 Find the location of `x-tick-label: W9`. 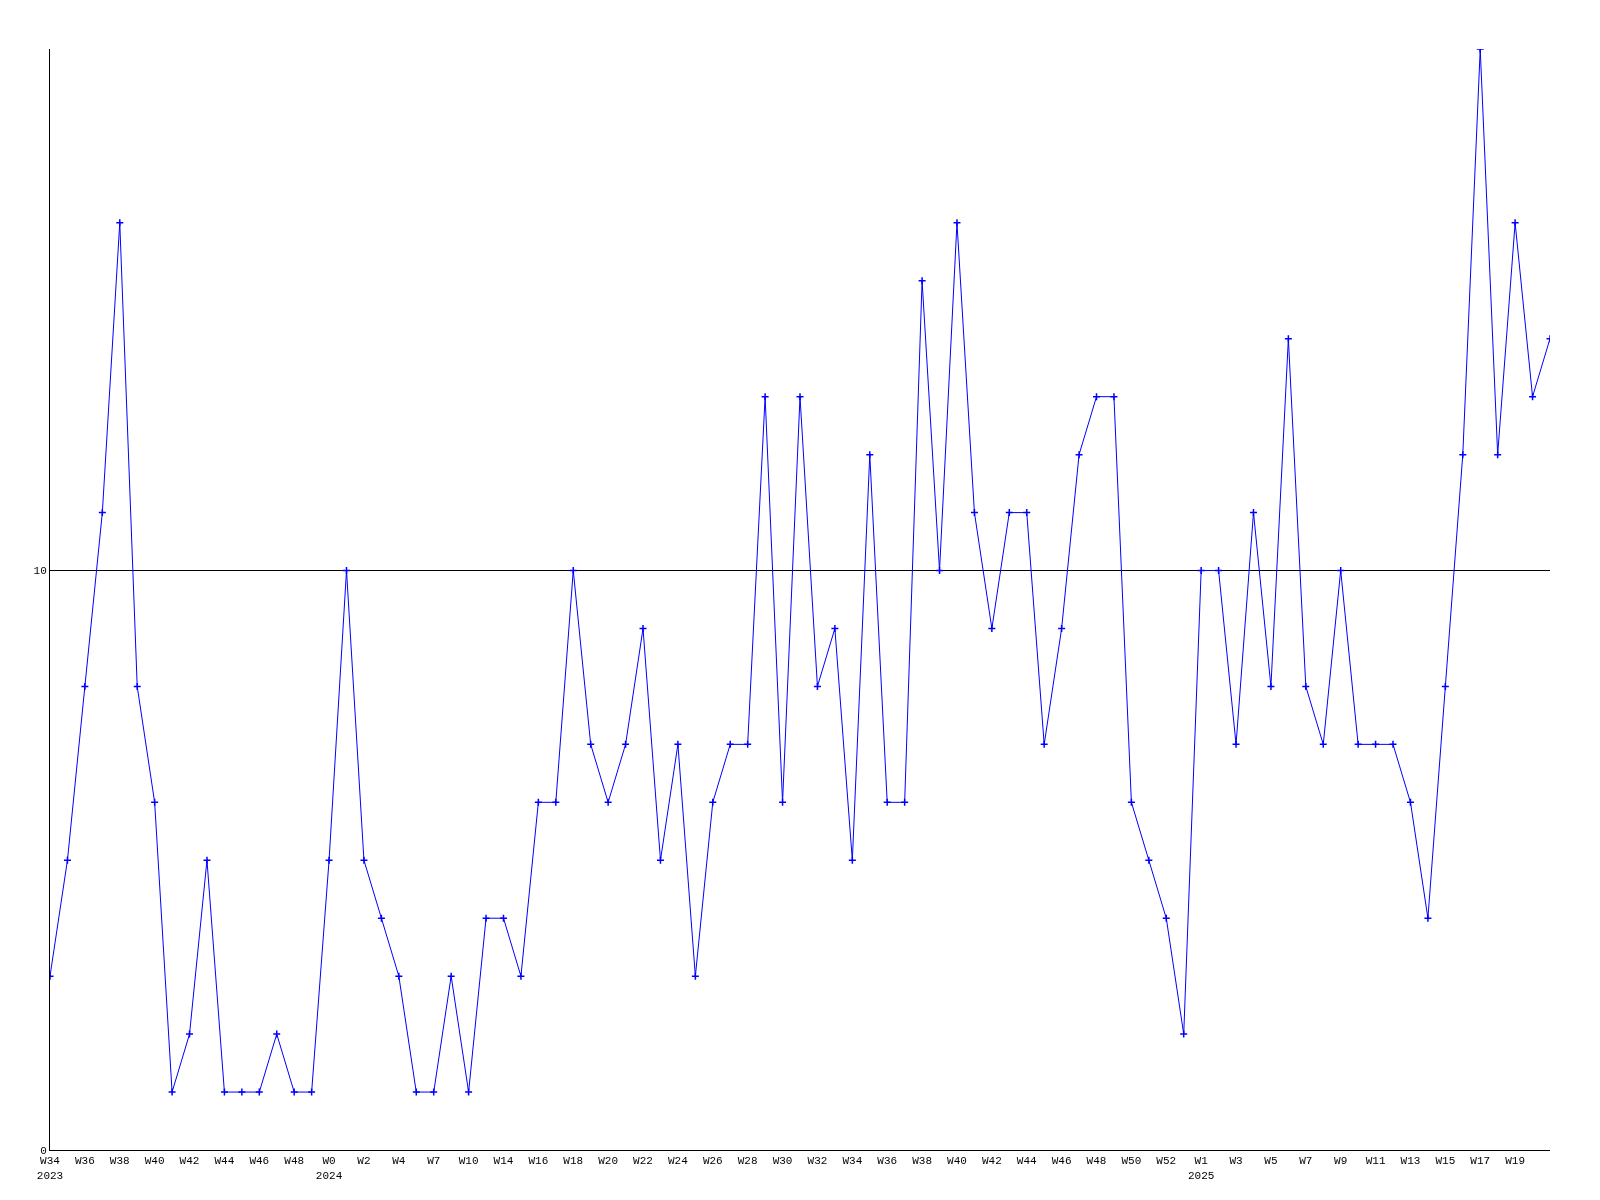

x-tick-label: W9 is located at coordinates (1341, 1161).